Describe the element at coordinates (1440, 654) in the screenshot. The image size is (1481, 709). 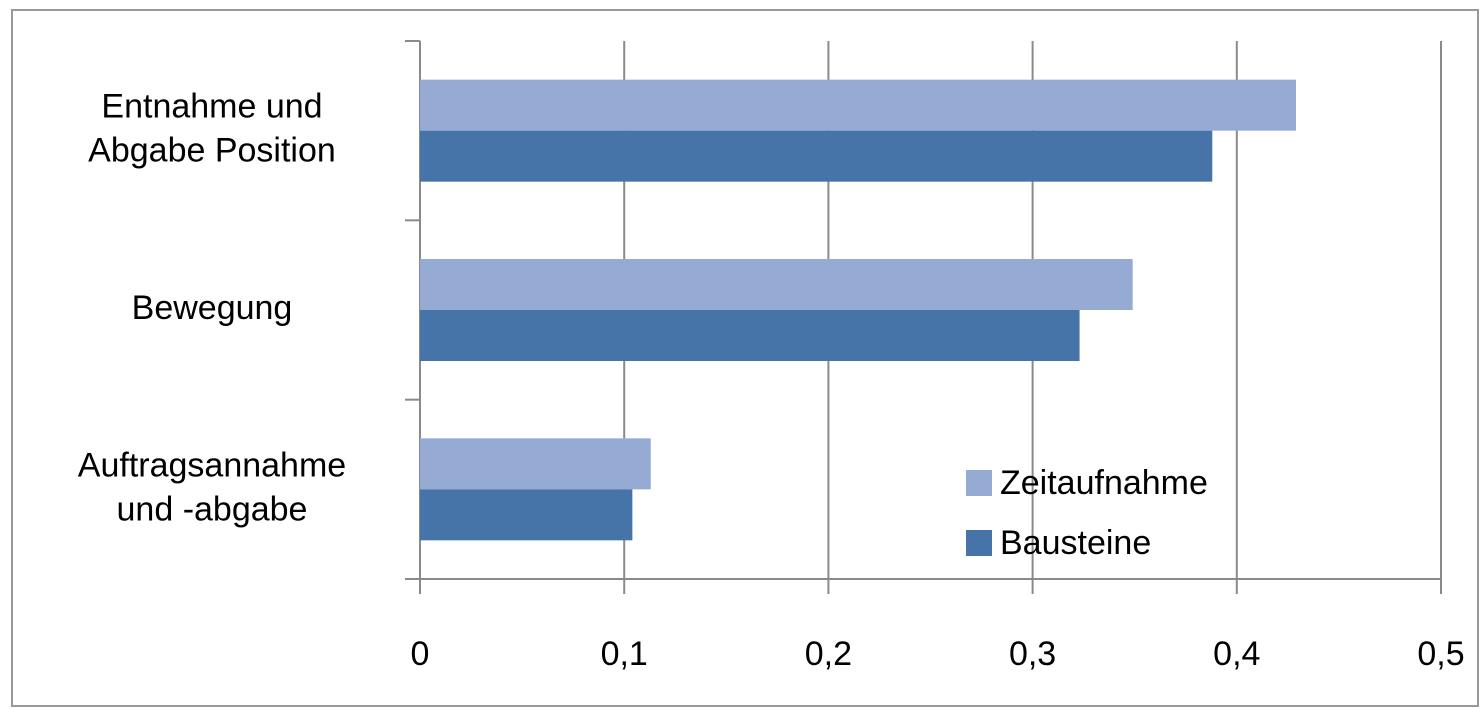
I see `x-tick-label: 0,5` at that location.